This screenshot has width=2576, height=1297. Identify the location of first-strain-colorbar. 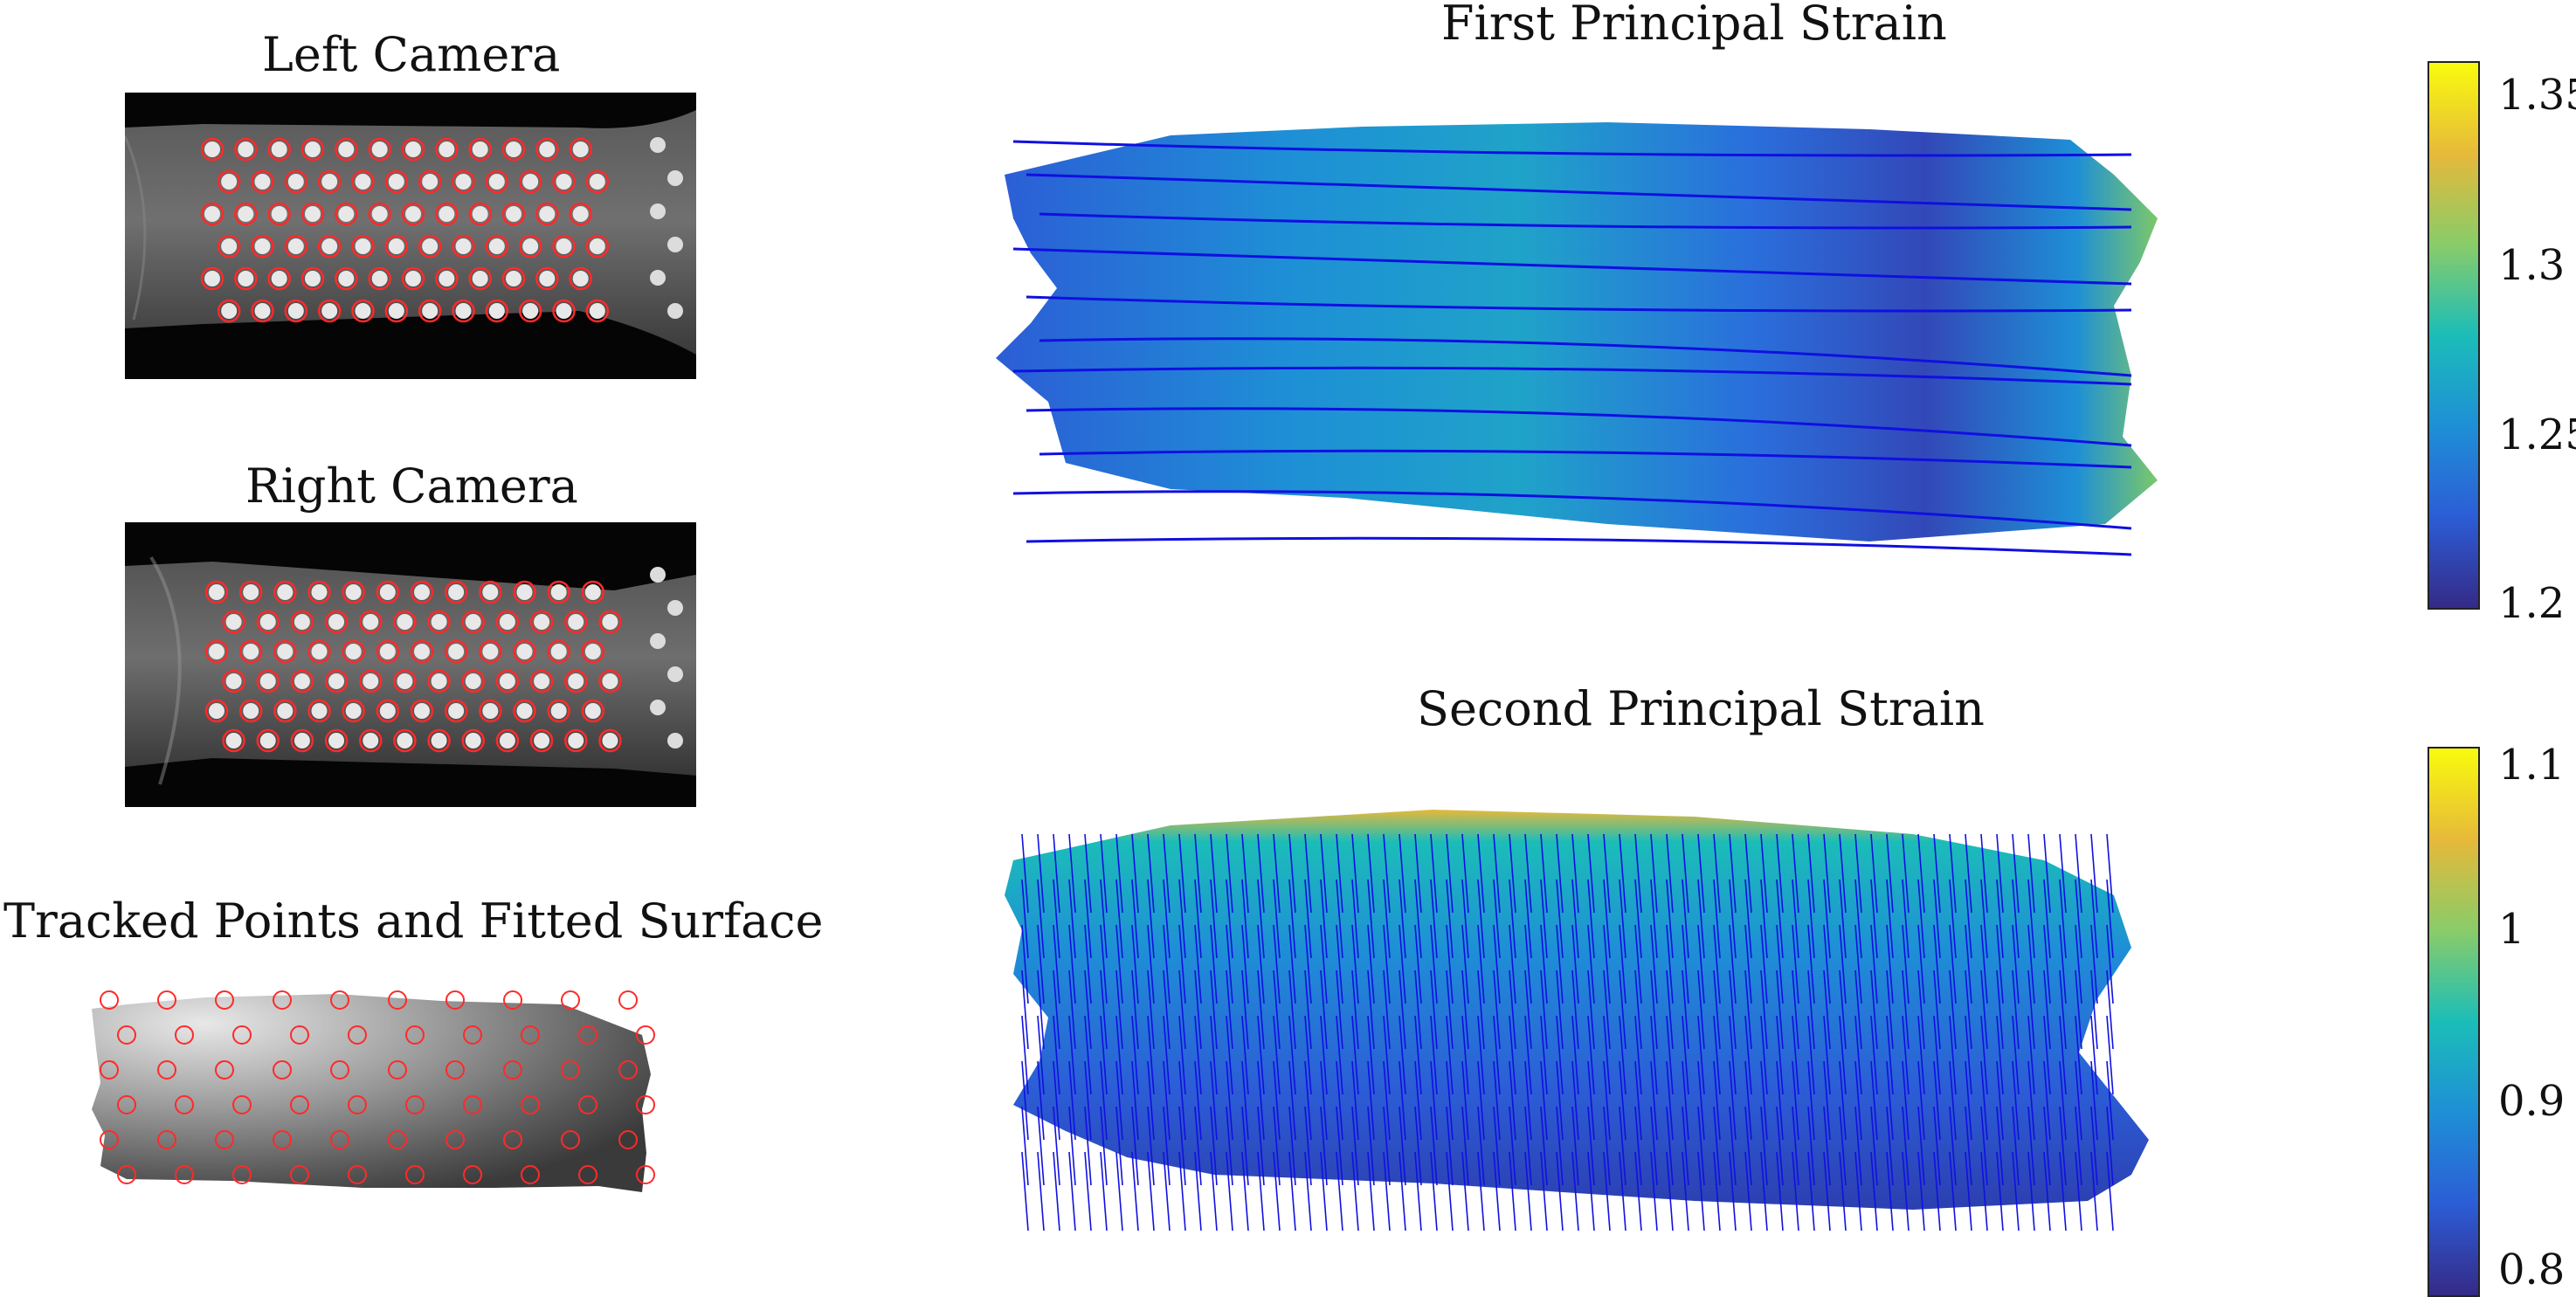
(2454, 335).